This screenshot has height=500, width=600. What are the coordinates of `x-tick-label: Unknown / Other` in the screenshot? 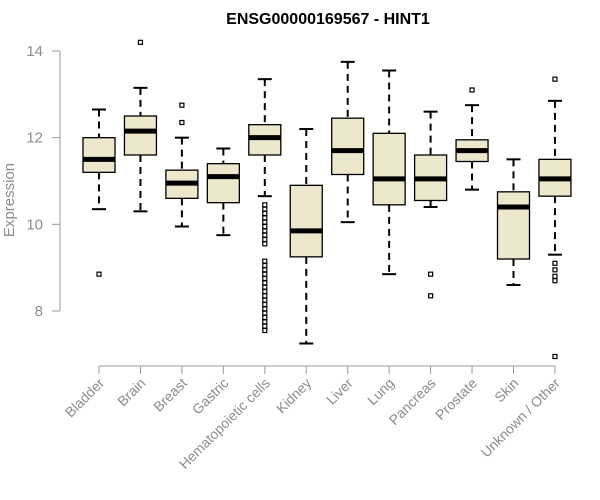 It's located at (520, 418).